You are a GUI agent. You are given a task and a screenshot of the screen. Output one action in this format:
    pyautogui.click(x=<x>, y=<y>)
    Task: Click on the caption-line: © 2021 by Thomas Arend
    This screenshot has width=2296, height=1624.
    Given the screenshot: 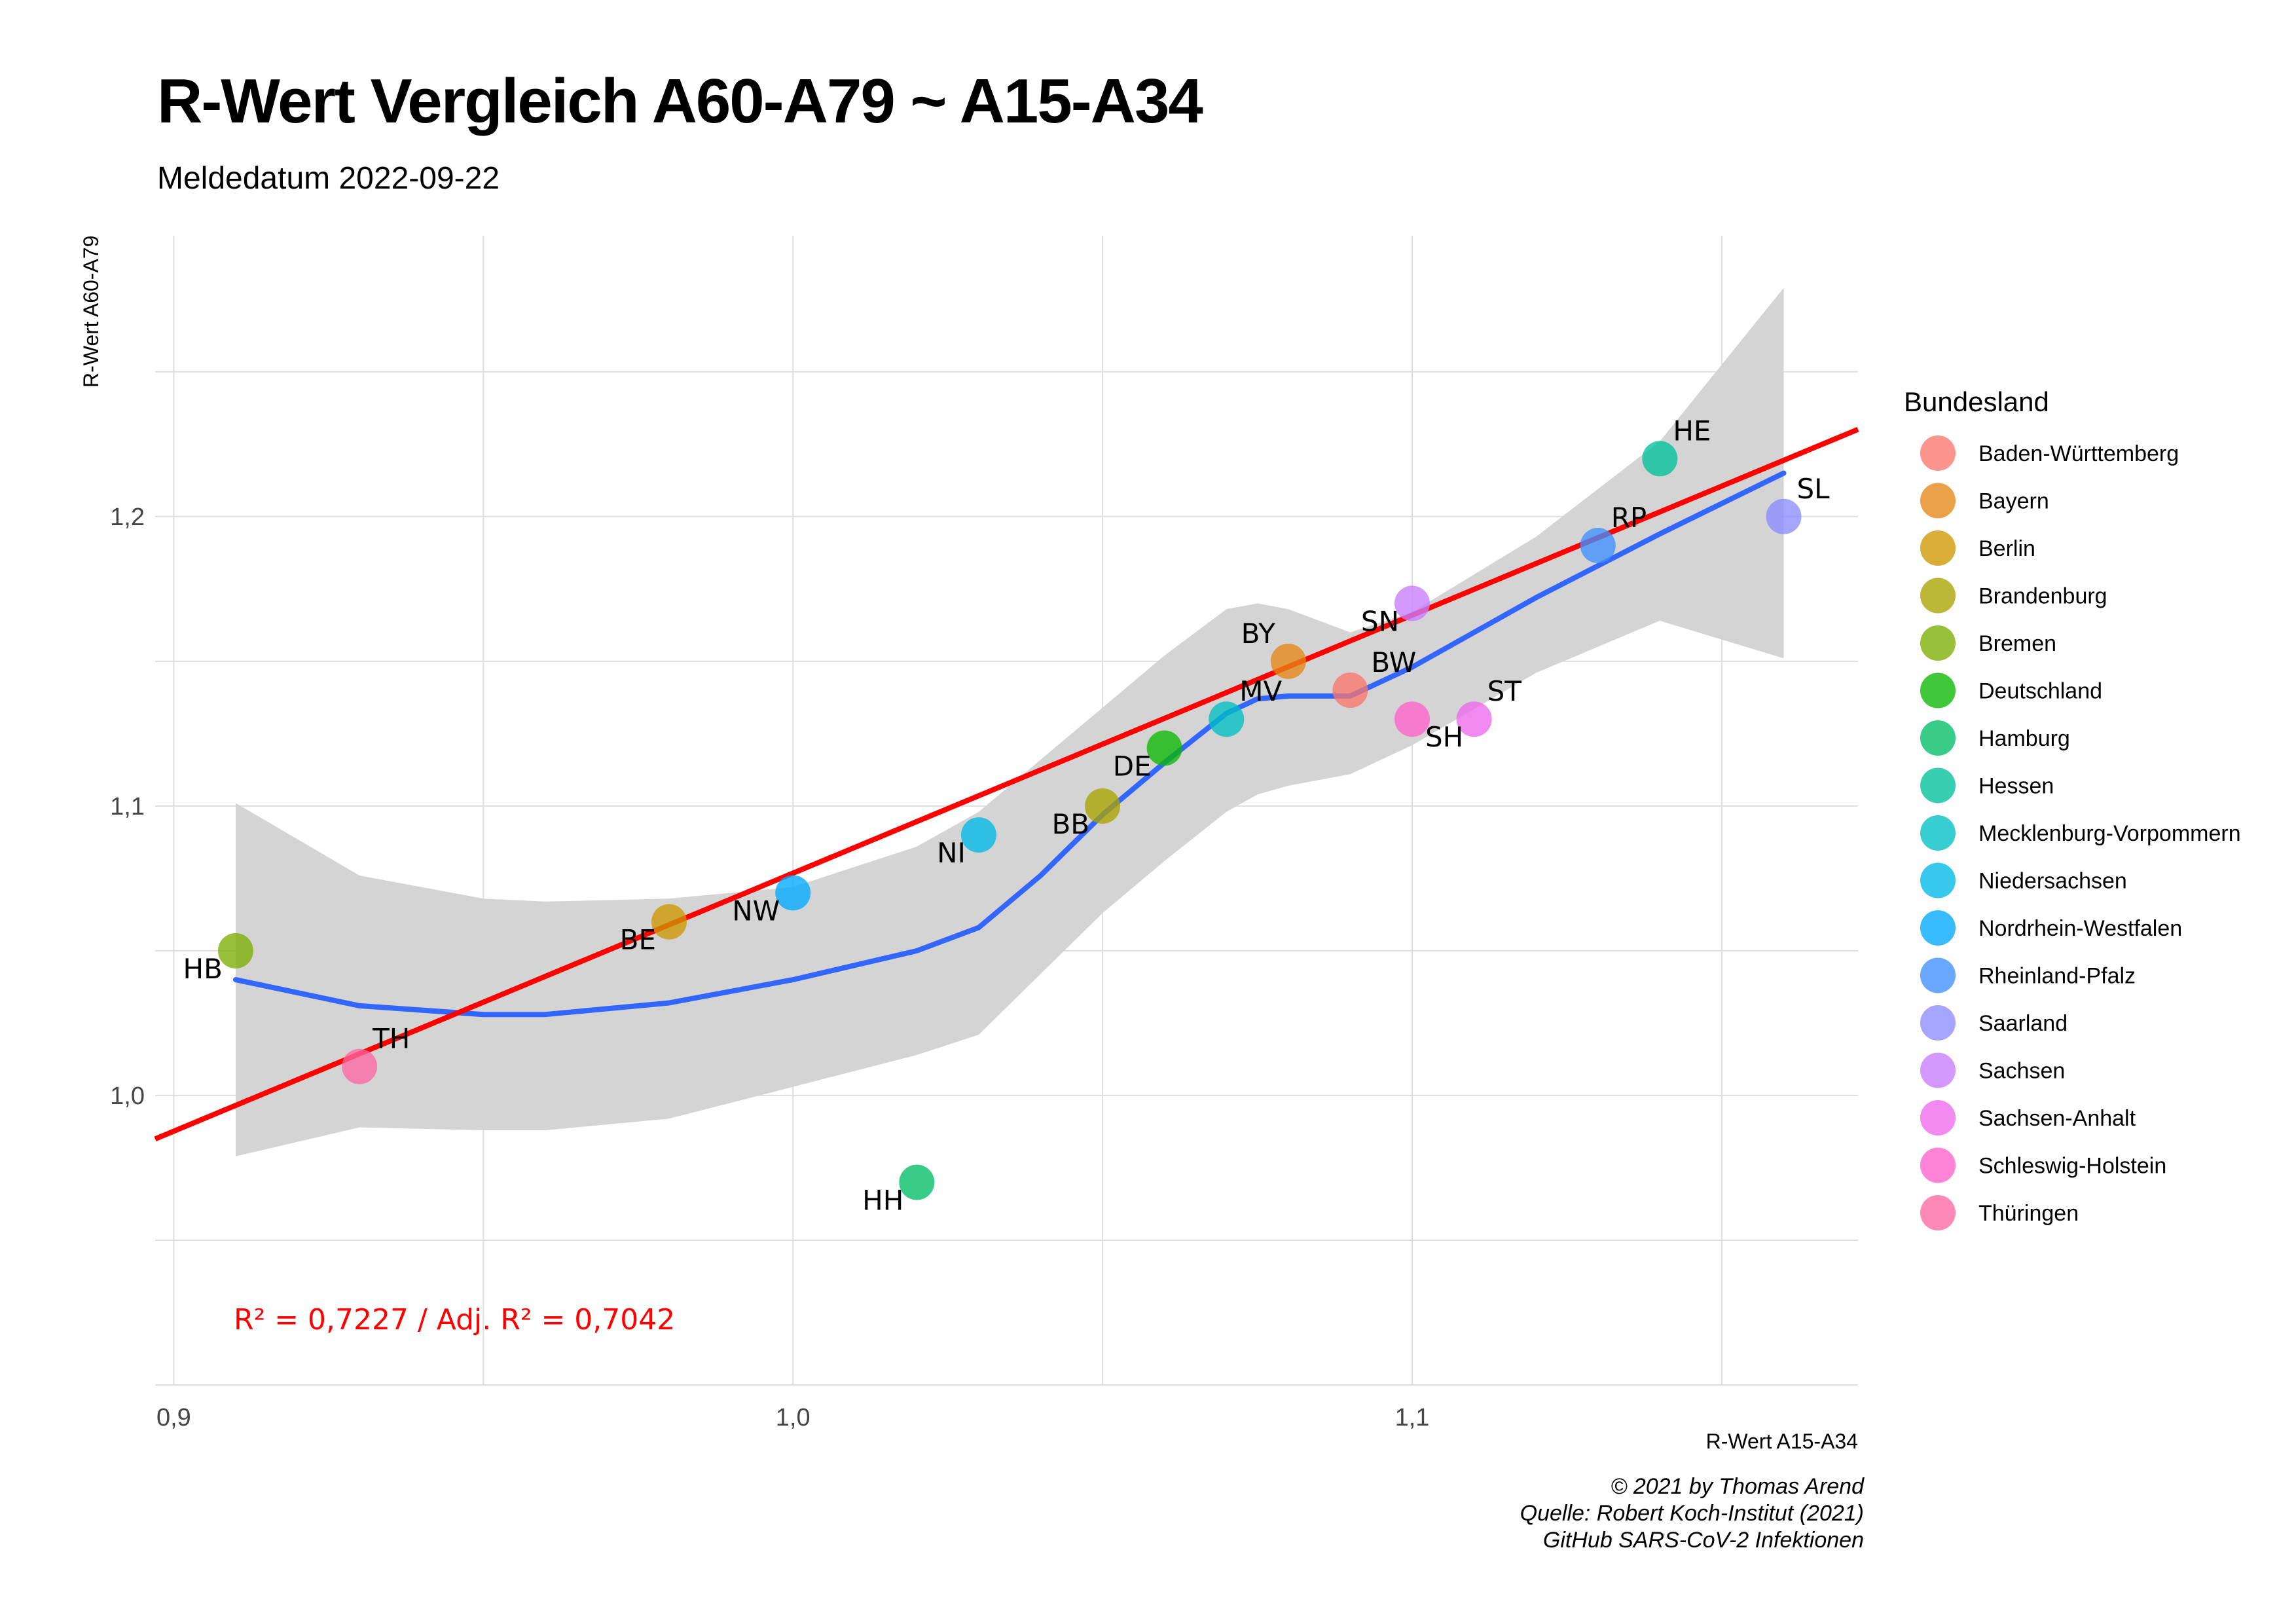 What is the action you would take?
    pyautogui.click(x=1737, y=1486)
    